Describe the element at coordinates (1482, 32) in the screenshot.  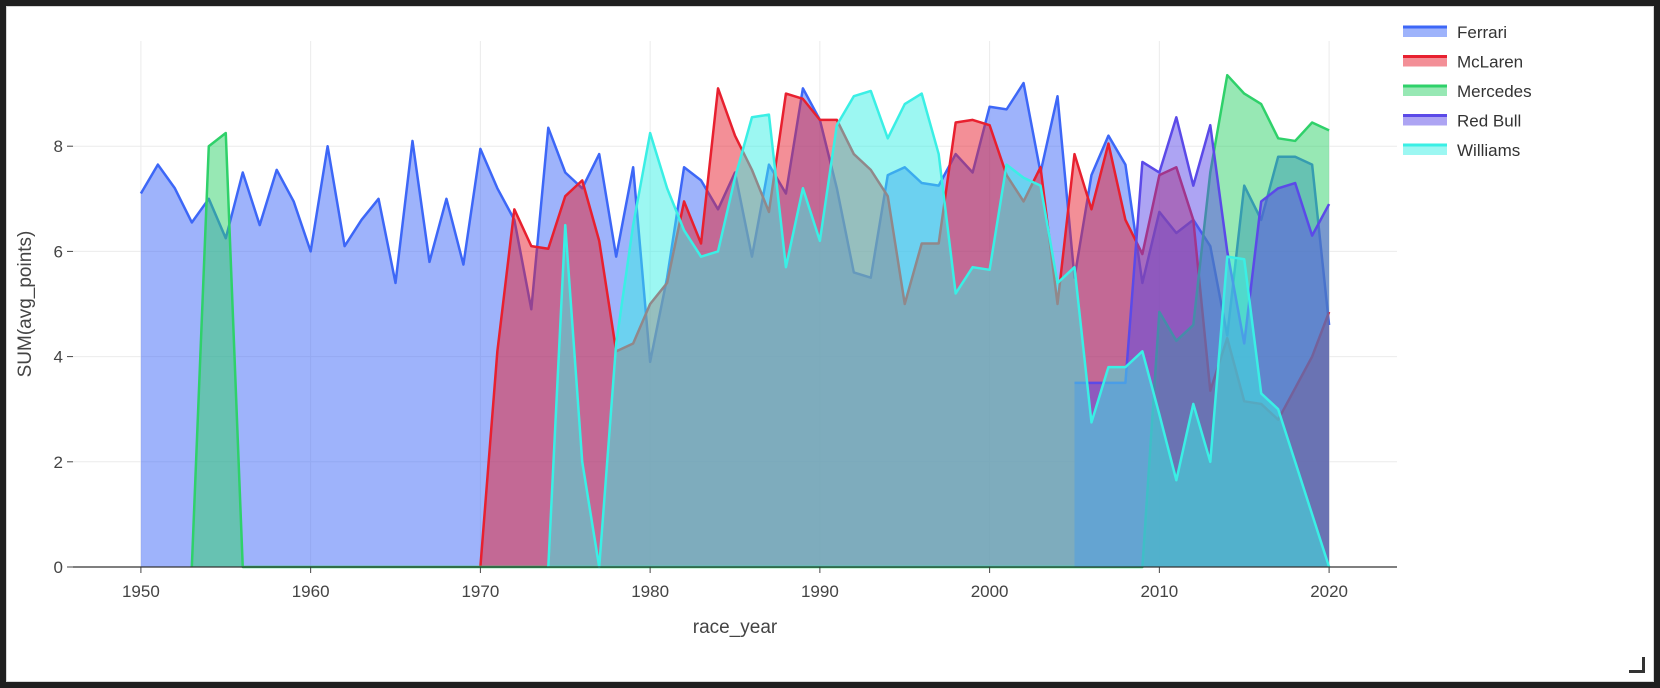
I see `legend-label: Ferrari` at that location.